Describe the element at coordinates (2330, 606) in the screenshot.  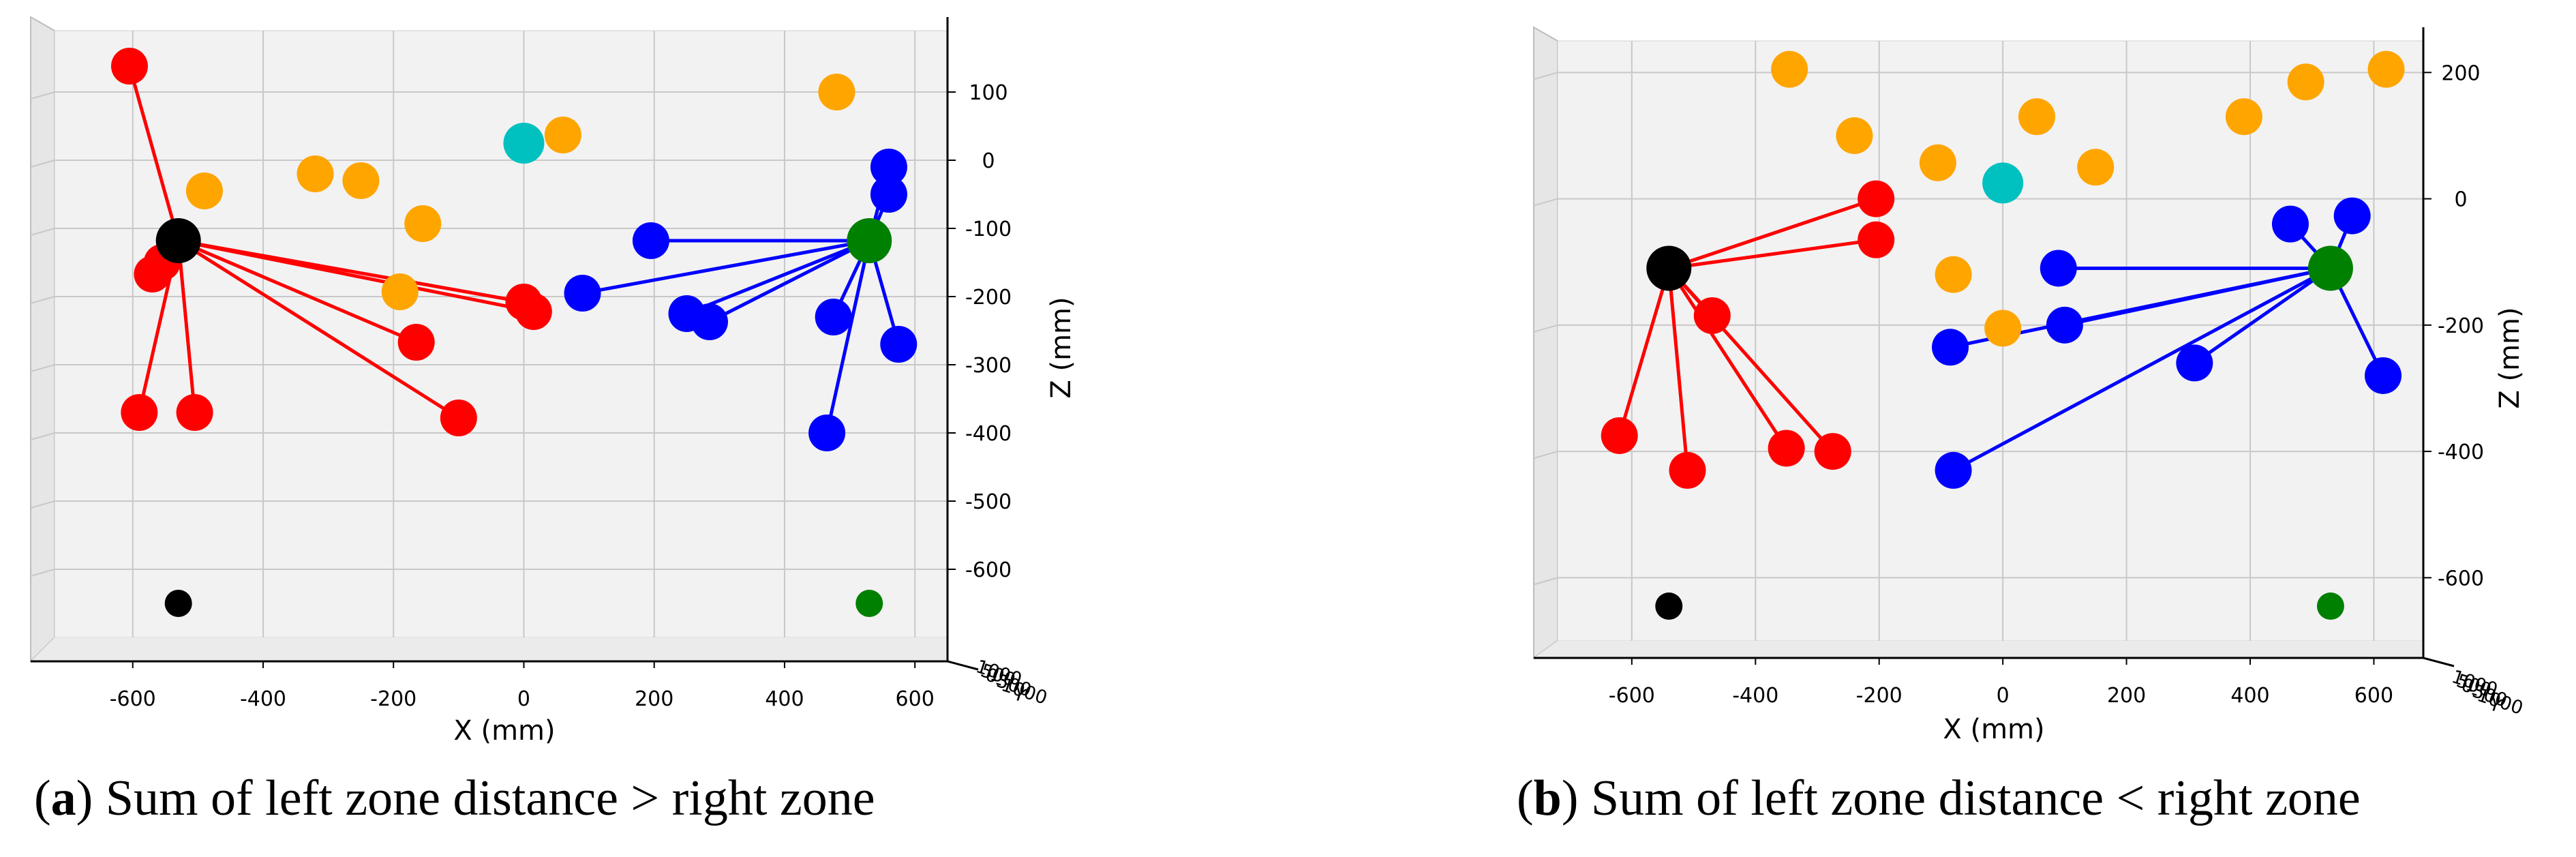
I see `right-anchor-shadow` at that location.